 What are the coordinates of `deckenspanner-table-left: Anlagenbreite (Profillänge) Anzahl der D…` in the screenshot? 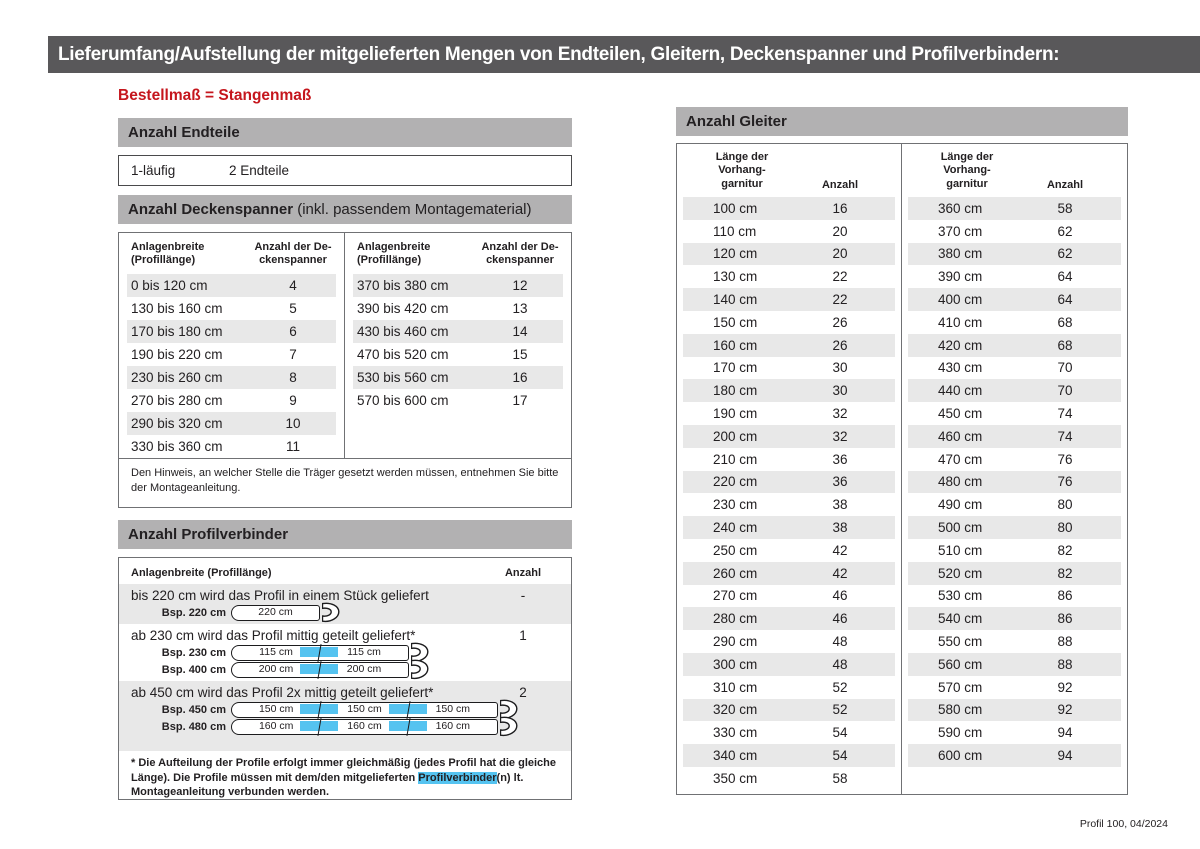 It's located at (232, 345).